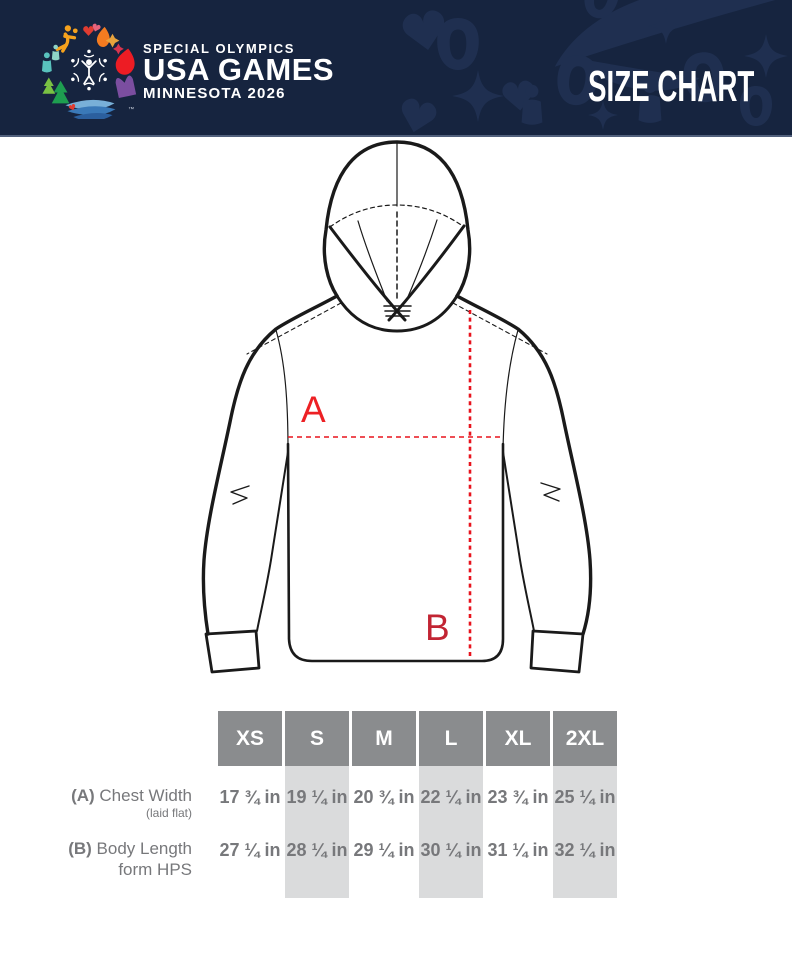 This screenshot has height=962, width=792. I want to click on athletes-symbol-icon, so click(89, 70).